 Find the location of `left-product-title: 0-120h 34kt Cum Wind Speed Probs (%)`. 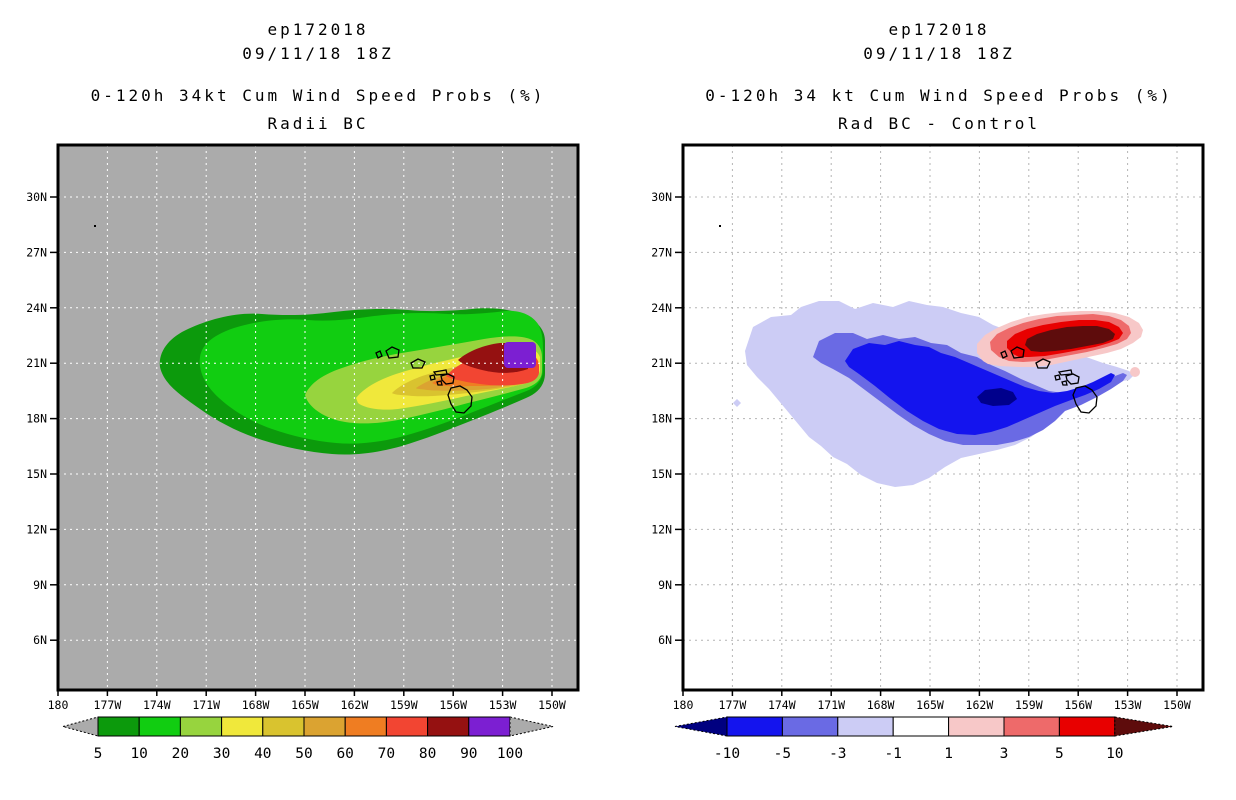

left-product-title: 0-120h 34kt Cum Wind Speed Probs (%) is located at coordinates (318, 95).